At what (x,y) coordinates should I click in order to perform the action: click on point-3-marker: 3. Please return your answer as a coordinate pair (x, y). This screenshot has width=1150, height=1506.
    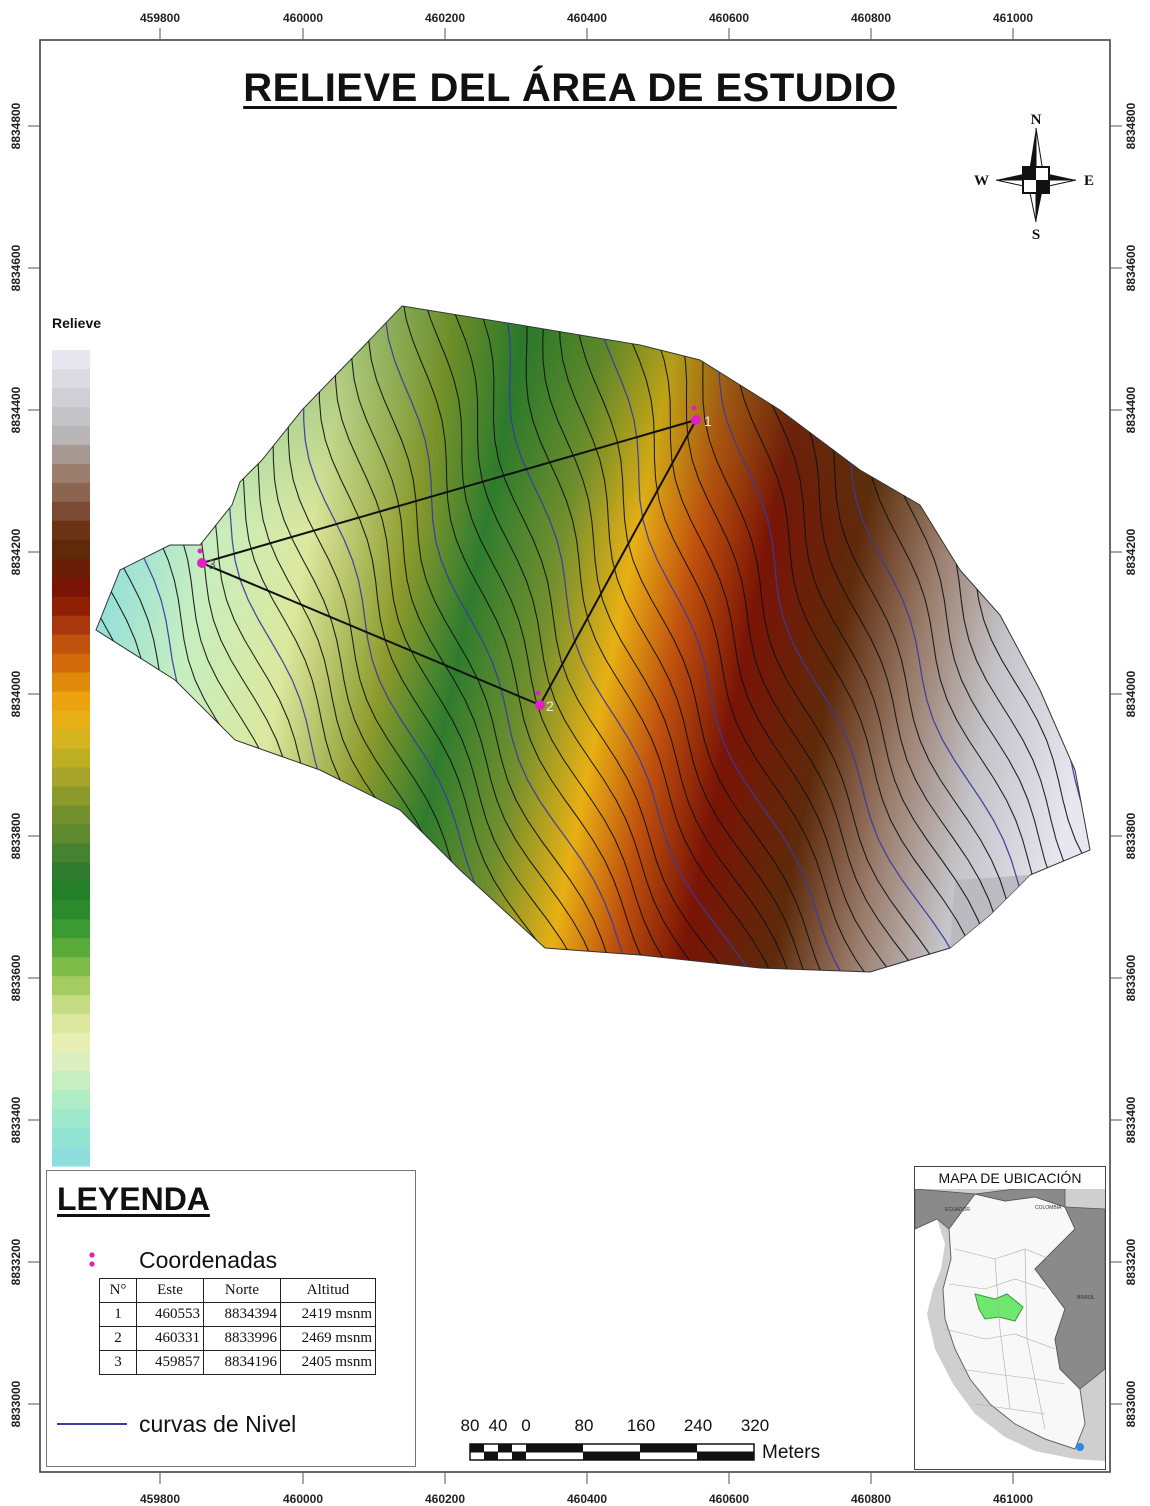
    Looking at the image, I should click on (206, 560).